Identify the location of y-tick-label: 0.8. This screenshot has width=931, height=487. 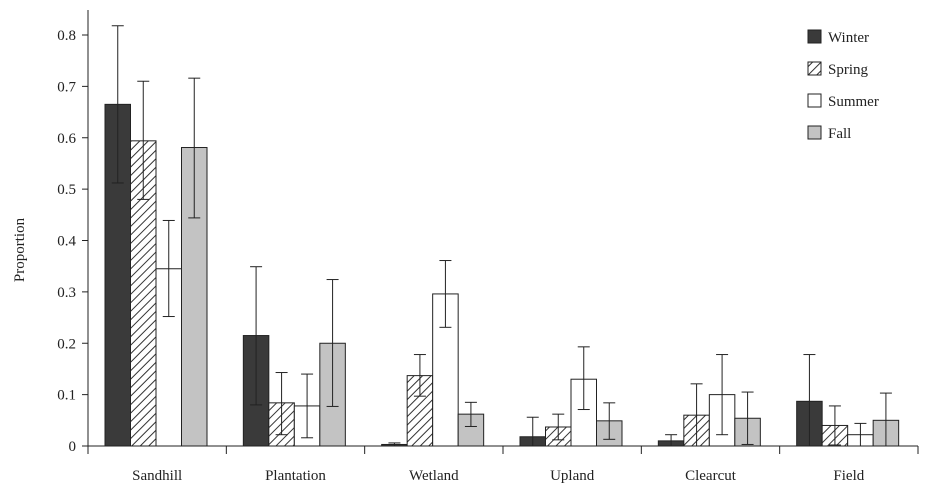
(66, 36).